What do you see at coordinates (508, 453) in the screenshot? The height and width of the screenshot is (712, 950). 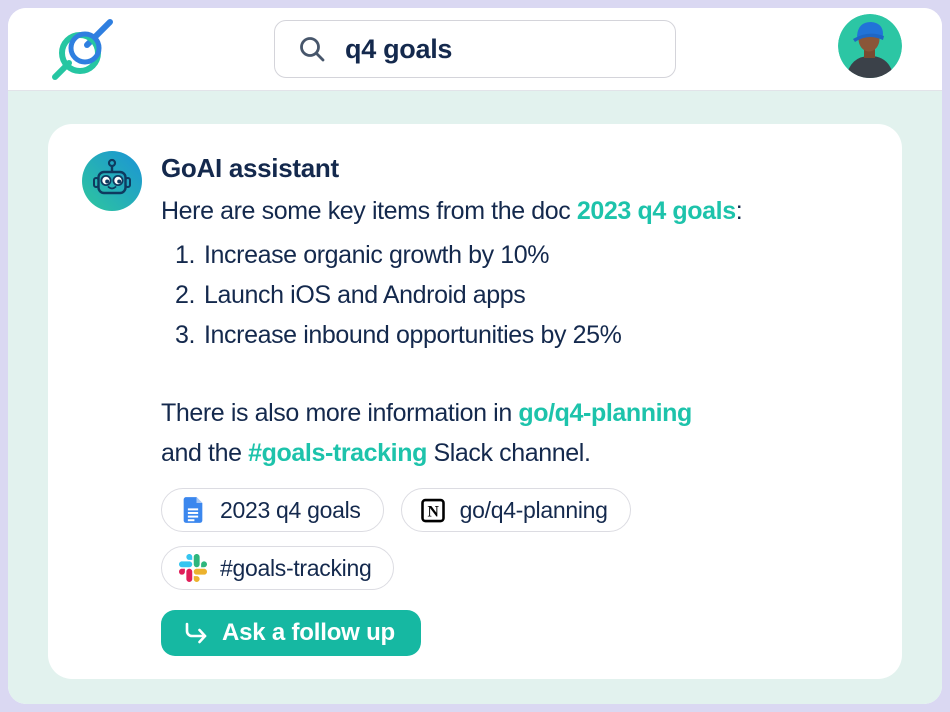 I see `more-info-text: Slack channel.` at bounding box center [508, 453].